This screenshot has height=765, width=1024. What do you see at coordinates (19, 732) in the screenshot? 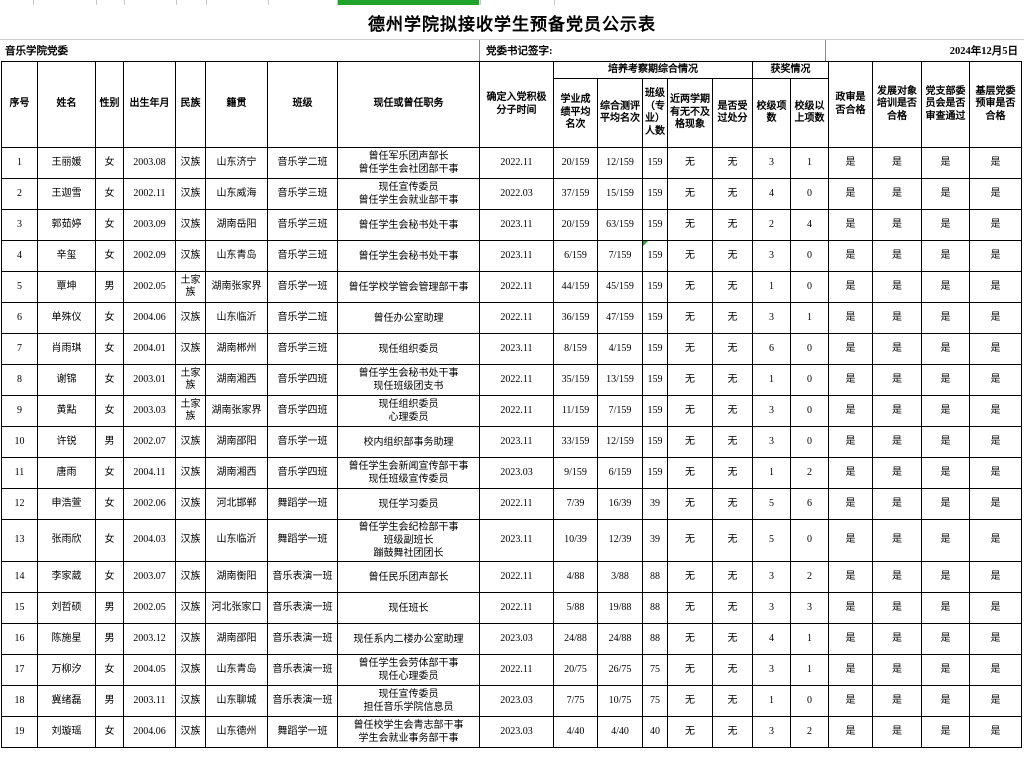
I see `cell-no: 19` at bounding box center [19, 732].